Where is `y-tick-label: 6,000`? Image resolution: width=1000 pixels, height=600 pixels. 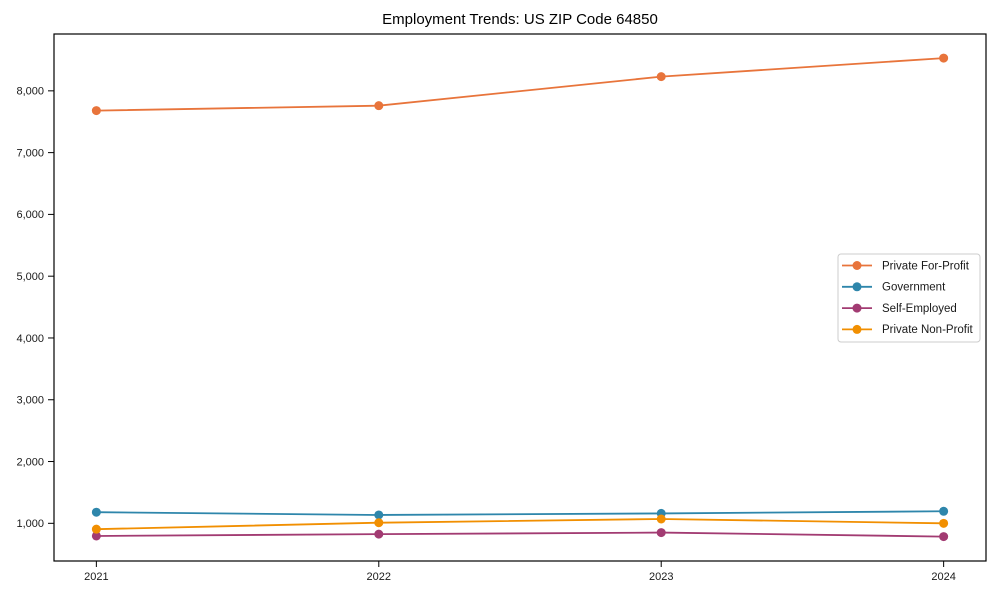
y-tick-label: 6,000 is located at coordinates (30, 215).